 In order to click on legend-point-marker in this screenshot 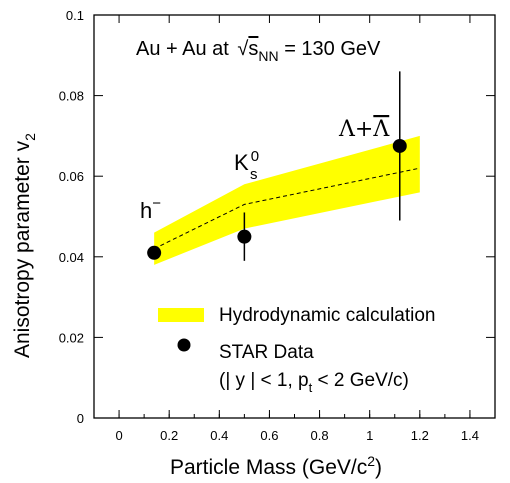, I will do `click(184, 345)`.